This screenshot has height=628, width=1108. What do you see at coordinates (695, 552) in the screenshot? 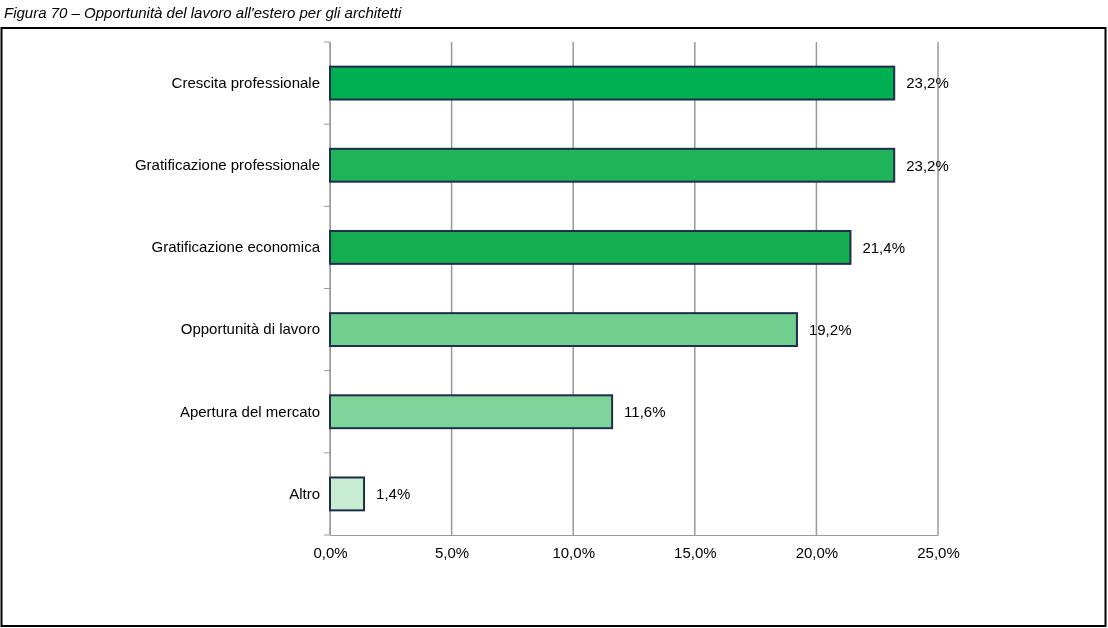
I see `x-tick-label: 15,0%` at bounding box center [695, 552].